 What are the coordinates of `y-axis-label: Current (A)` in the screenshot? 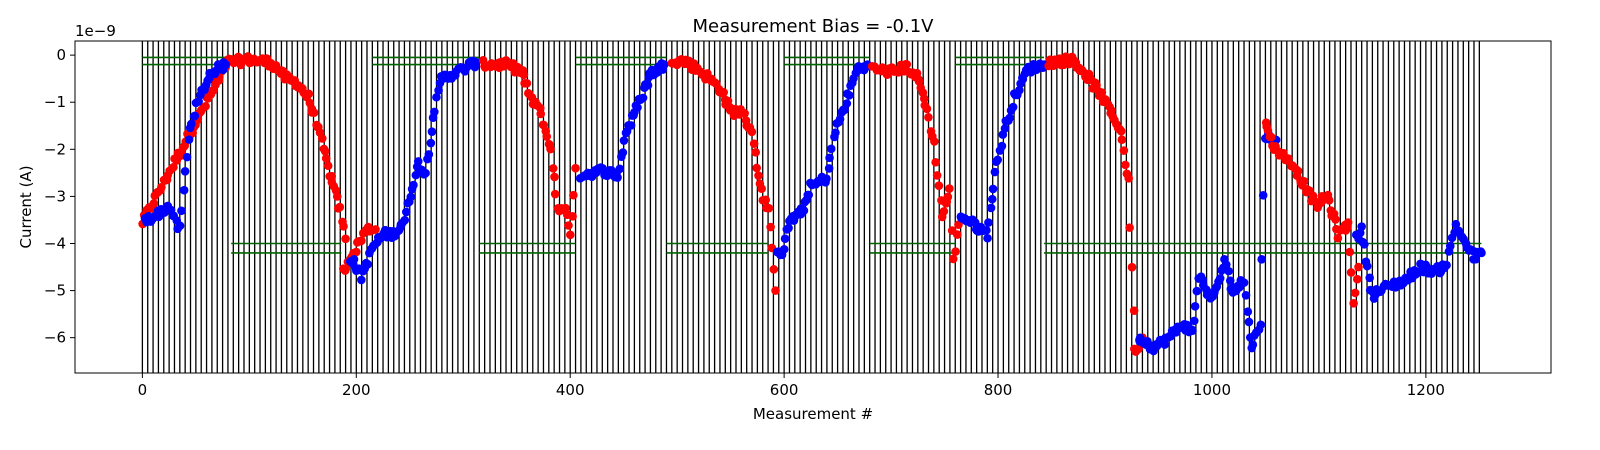 It's located at (26, 206).